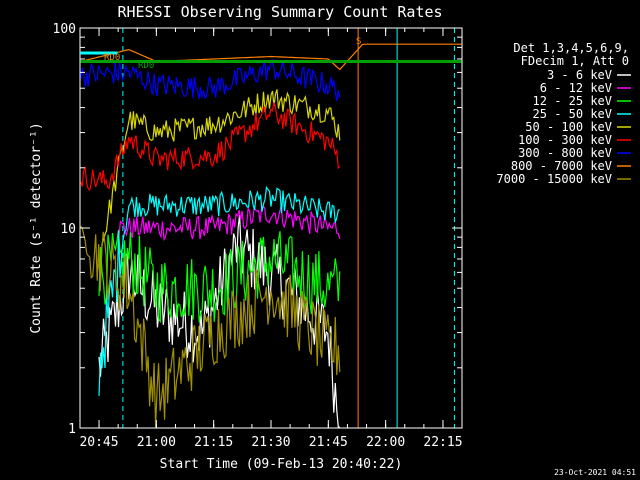 The width and height of the screenshot is (640, 480). What do you see at coordinates (554, 179) in the screenshot?
I see `legend-label: 7000 - 15000 keV` at bounding box center [554, 179].